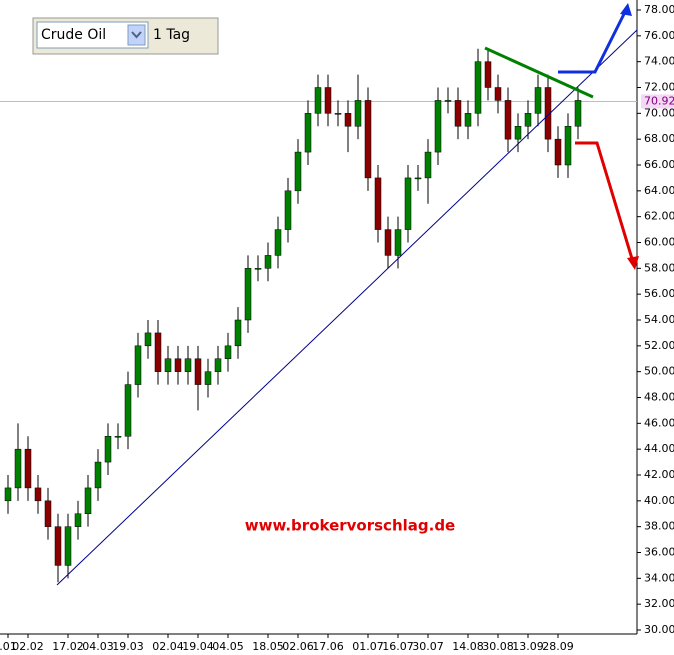 This screenshot has width=674, height=655. What do you see at coordinates (659, 164) in the screenshot?
I see `y-tick-label: 66.00` at bounding box center [659, 164].